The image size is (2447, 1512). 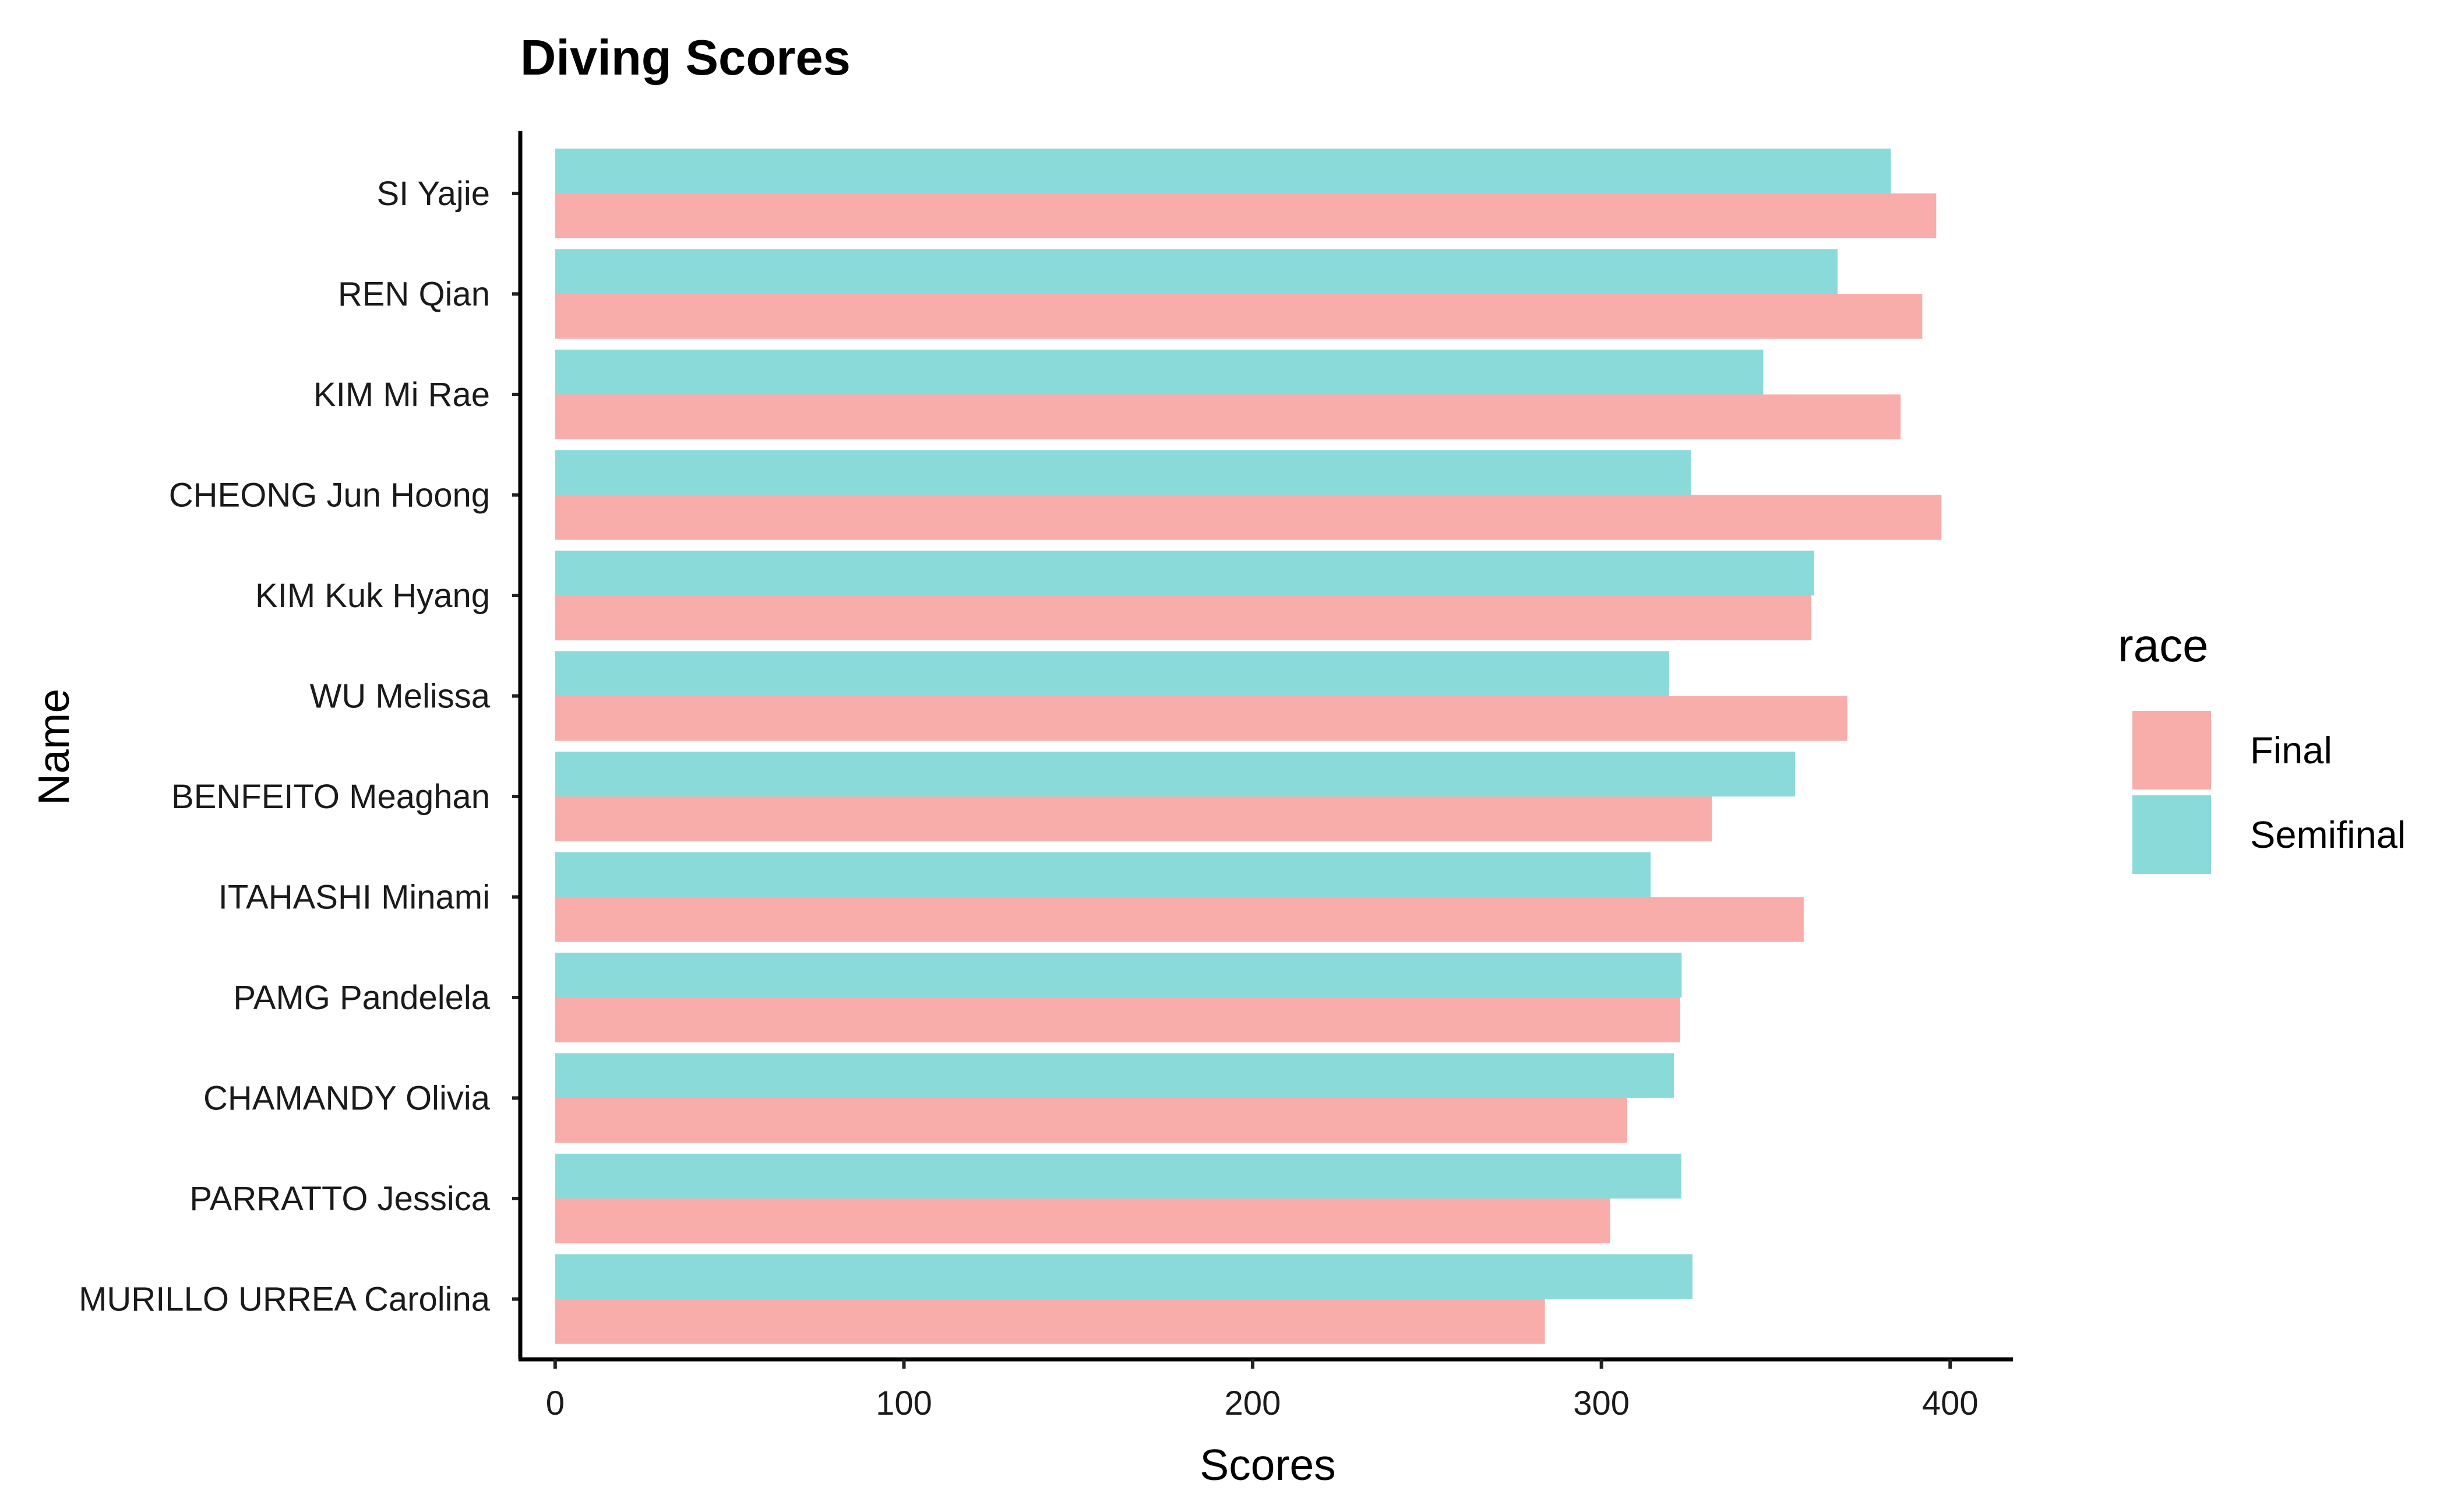 What do you see at coordinates (1248, 517) in the screenshot?
I see `bar-final-cheong-jun-hoong` at bounding box center [1248, 517].